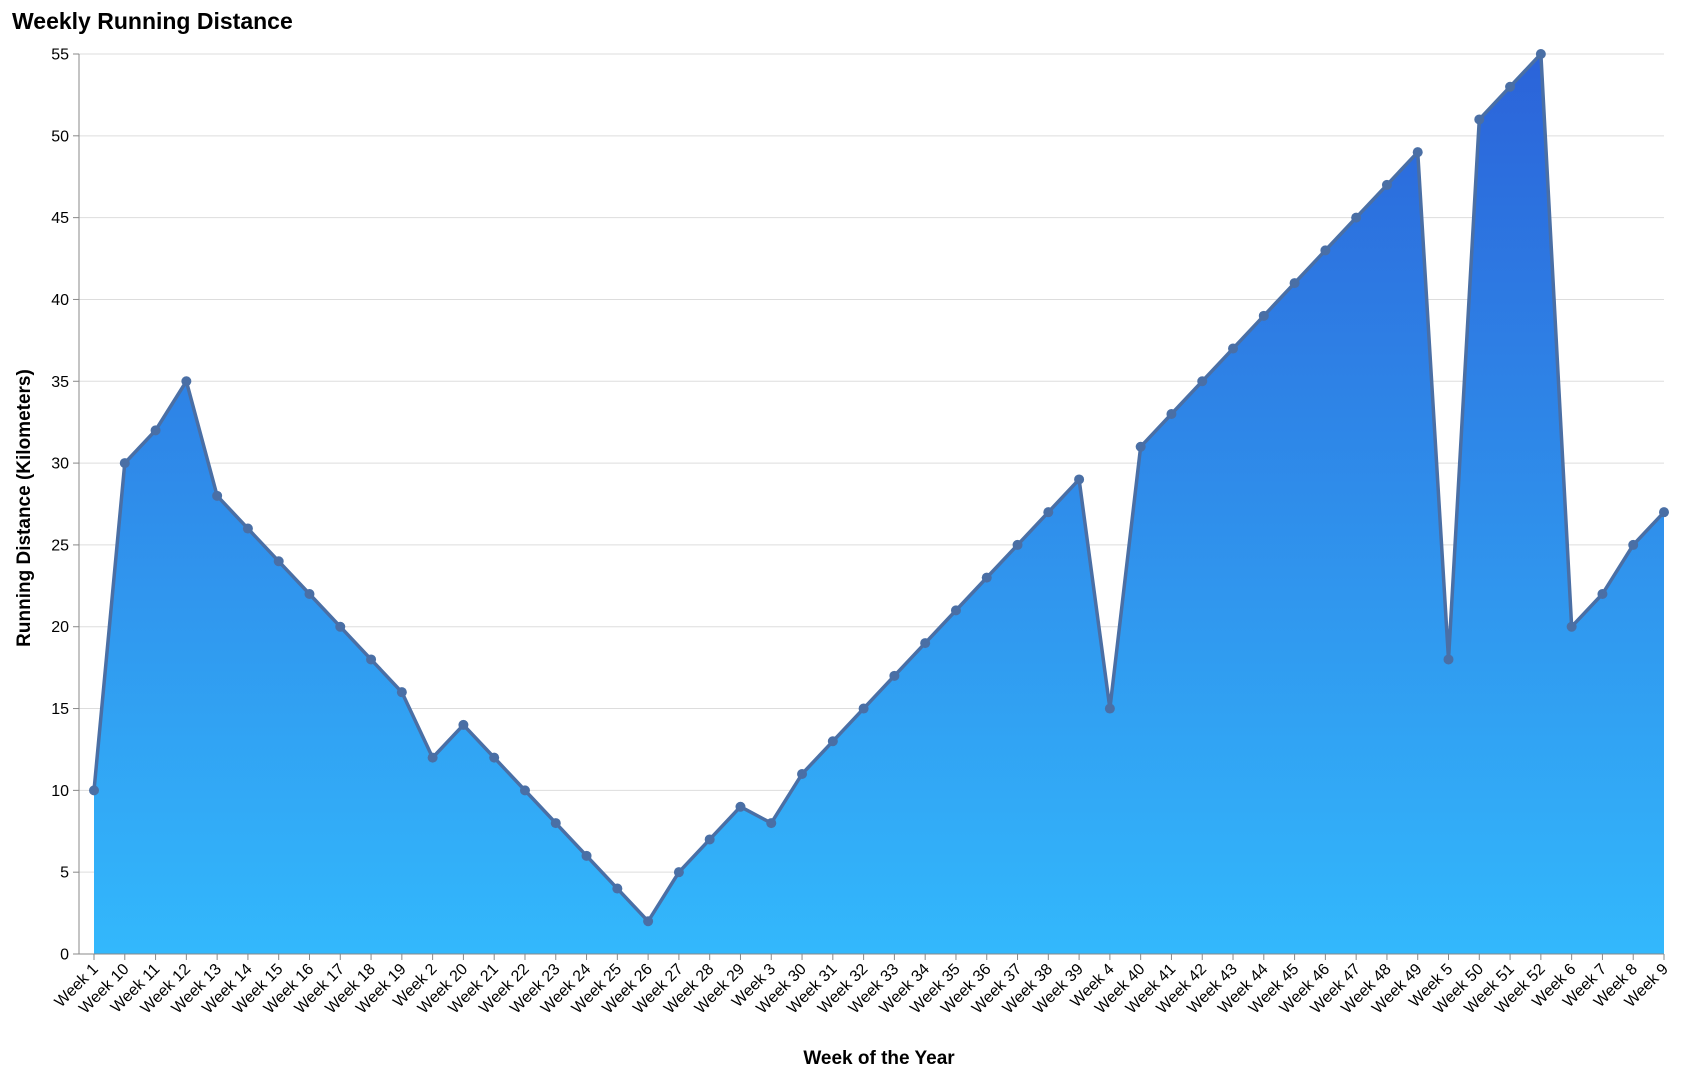  Describe the element at coordinates (24, 508) in the screenshot. I see `y-axis-title: Running Distance (Kilometers)` at that location.